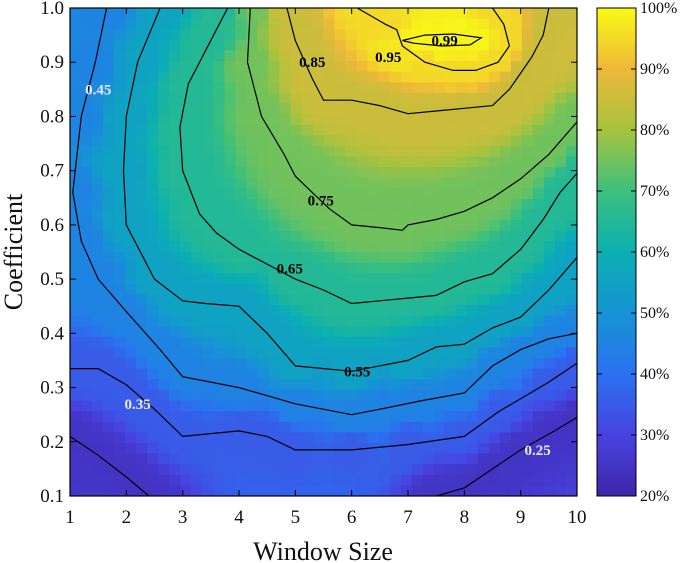 This screenshot has height=563, width=685. What do you see at coordinates (183, 517) in the screenshot?
I see `x-tick-label: 3` at bounding box center [183, 517].